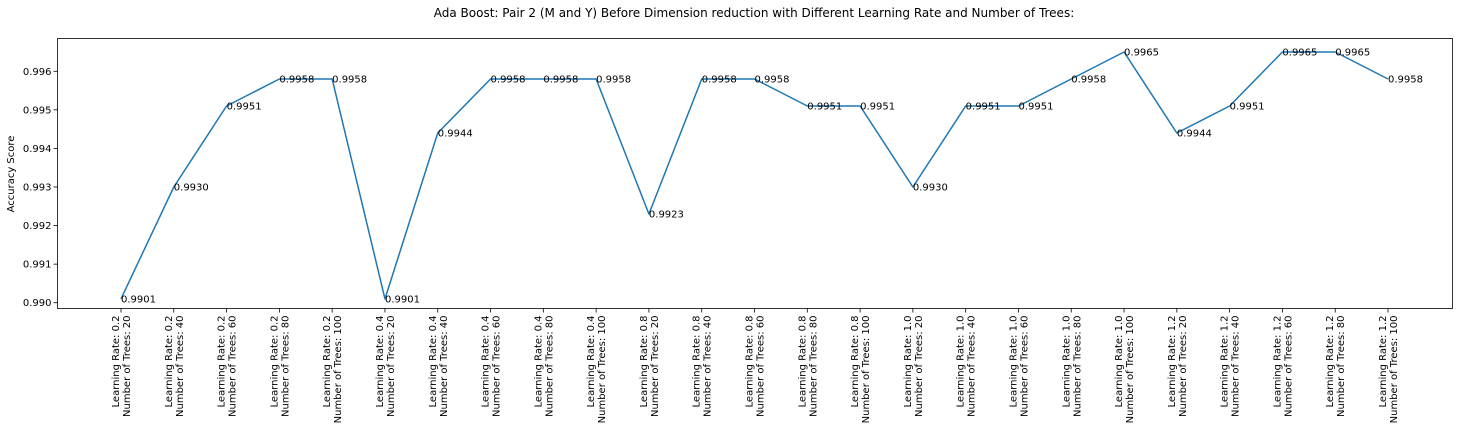 This screenshot has height=434, width=1459. I want to click on x-tick-label: Learning Rate: 0.8 Number of Trees: 40, so click(703, 366).